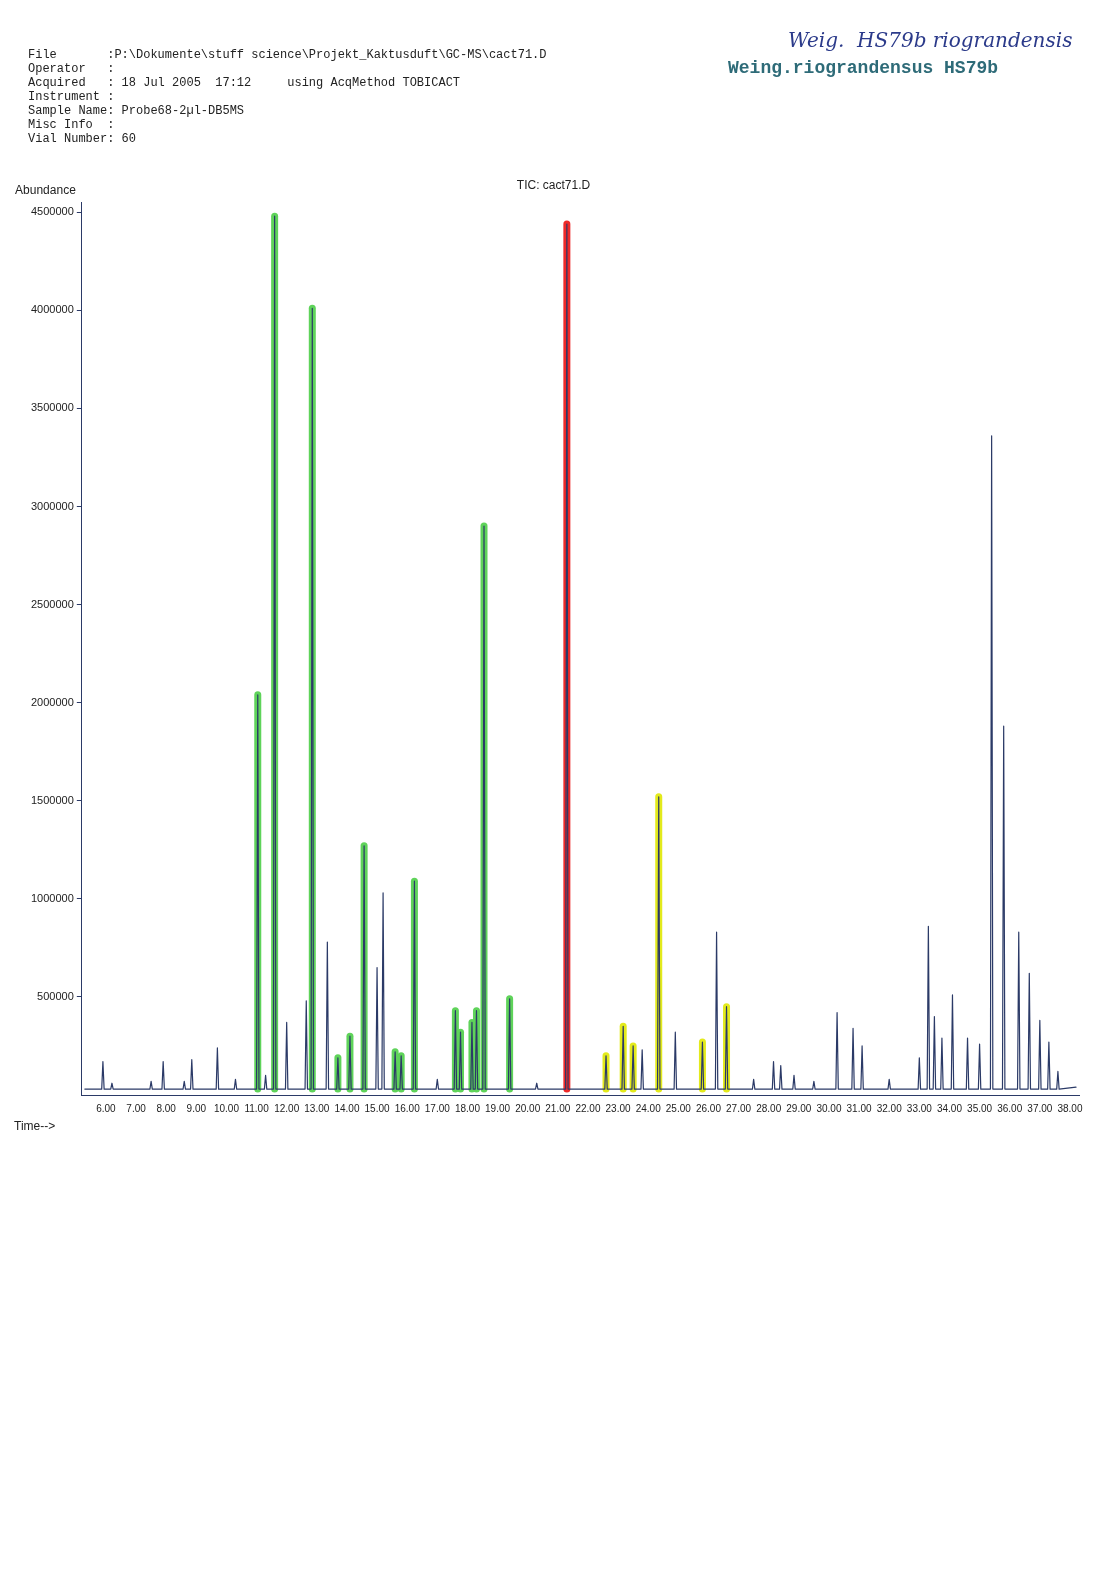 The image size is (1111, 1575). What do you see at coordinates (317, 1108) in the screenshot?
I see `x-tick-label: 13.00` at bounding box center [317, 1108].